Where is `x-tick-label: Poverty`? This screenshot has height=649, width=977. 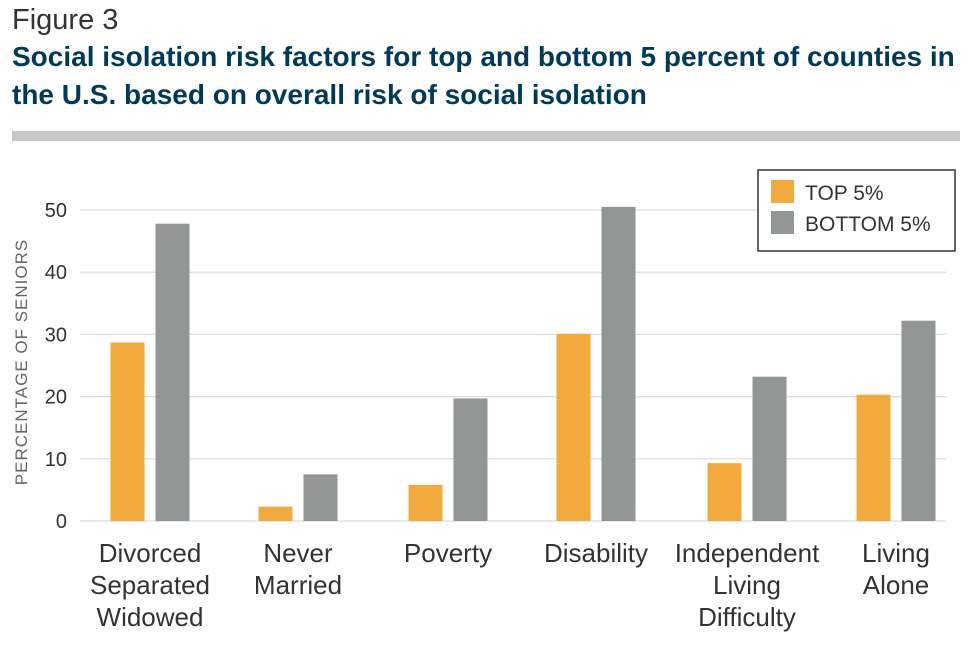
x-tick-label: Poverty is located at coordinates (448, 553).